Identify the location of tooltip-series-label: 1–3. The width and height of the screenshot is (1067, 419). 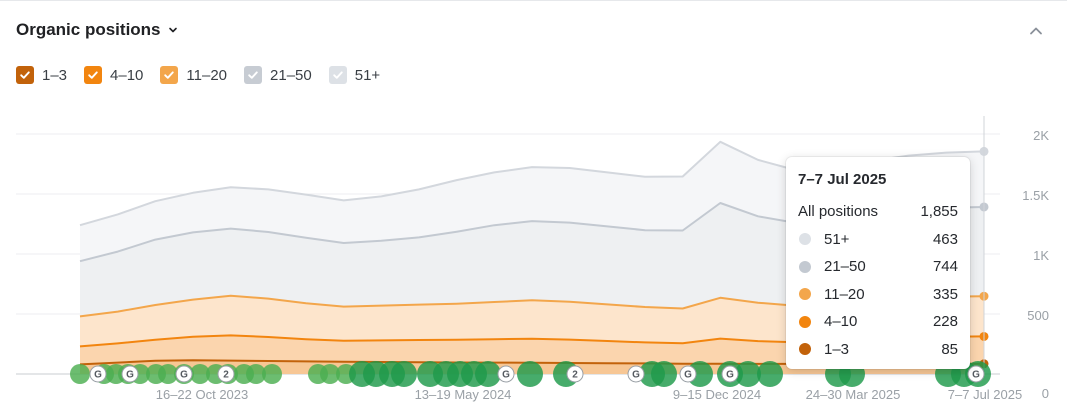
(837, 349).